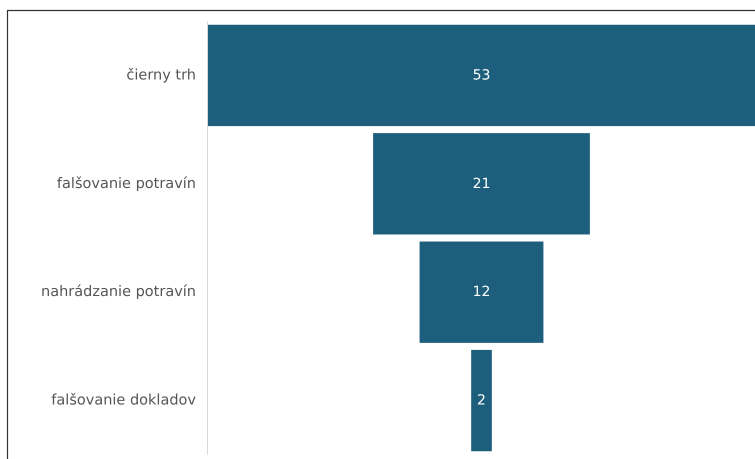 The height and width of the screenshot is (459, 755). I want to click on data-label: 21, so click(481, 184).